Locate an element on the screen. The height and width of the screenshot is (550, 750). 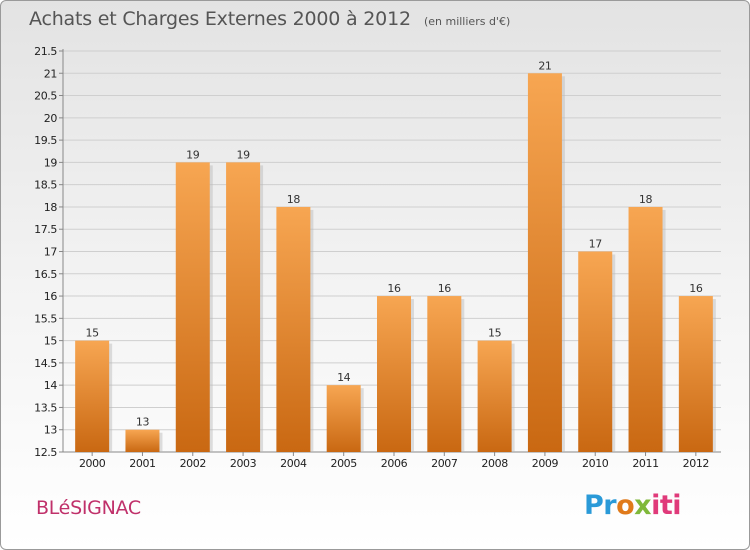
proxiti-logo: Proxiti is located at coordinates (633, 505).